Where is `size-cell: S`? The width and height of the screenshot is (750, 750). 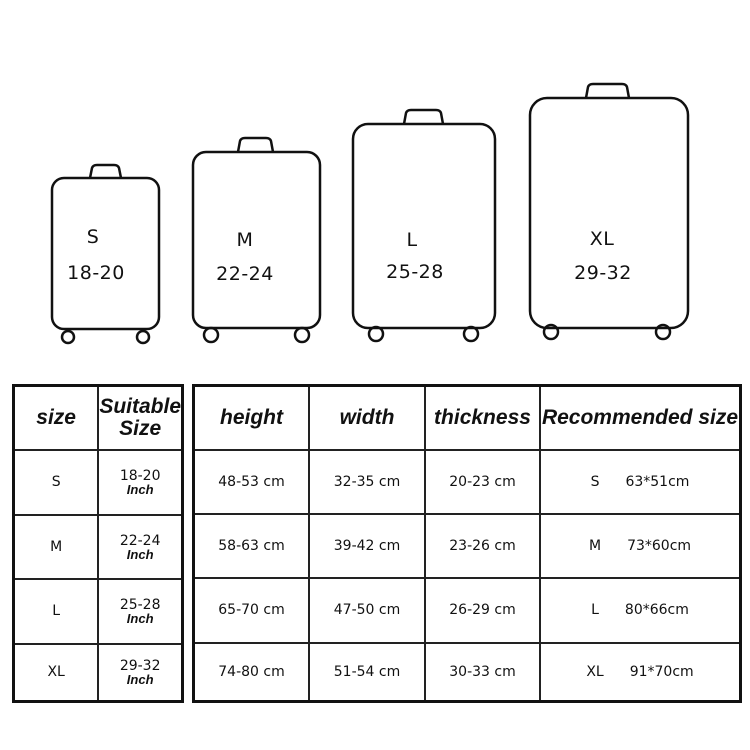 size-cell: S is located at coordinates (56, 482).